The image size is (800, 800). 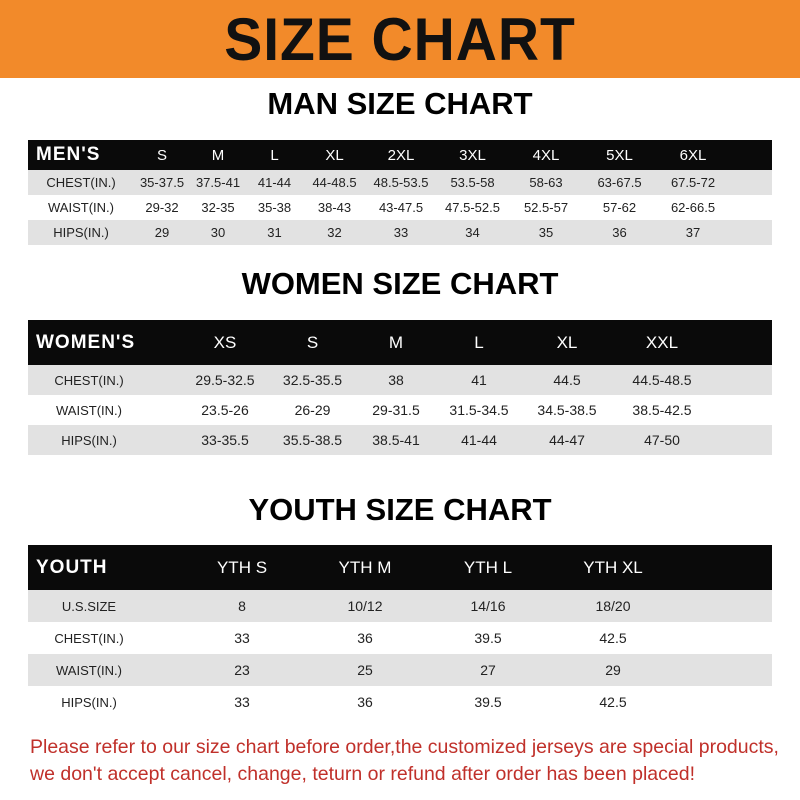 I want to click on table-cell: 31, so click(x=274, y=232).